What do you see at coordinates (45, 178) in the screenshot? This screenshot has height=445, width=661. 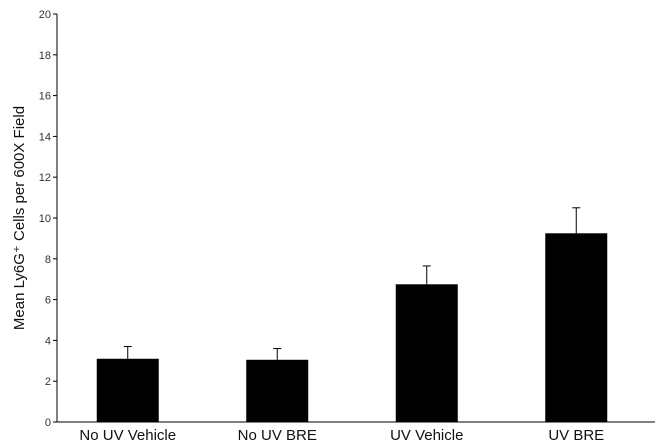 I see `y-tick-label: 12` at bounding box center [45, 178].